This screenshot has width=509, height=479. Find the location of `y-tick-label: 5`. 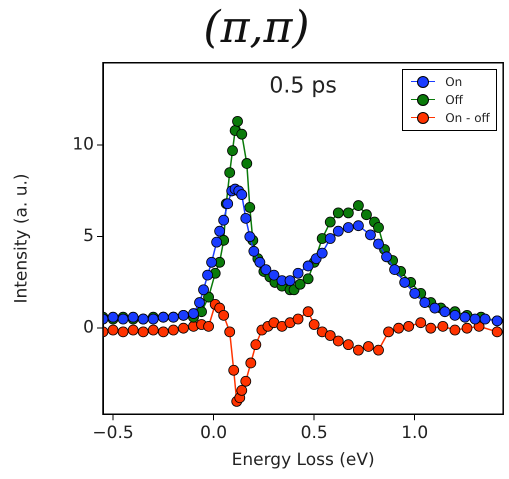

y-tick-label: 5 is located at coordinates (88, 236).